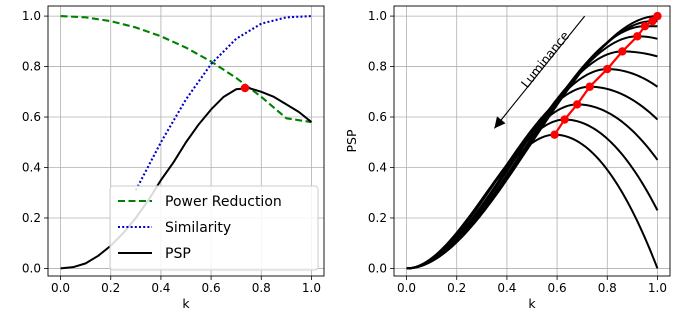  Describe the element at coordinates (186, 69) in the screenshot. I see `series-power-reduction-line` at that location.